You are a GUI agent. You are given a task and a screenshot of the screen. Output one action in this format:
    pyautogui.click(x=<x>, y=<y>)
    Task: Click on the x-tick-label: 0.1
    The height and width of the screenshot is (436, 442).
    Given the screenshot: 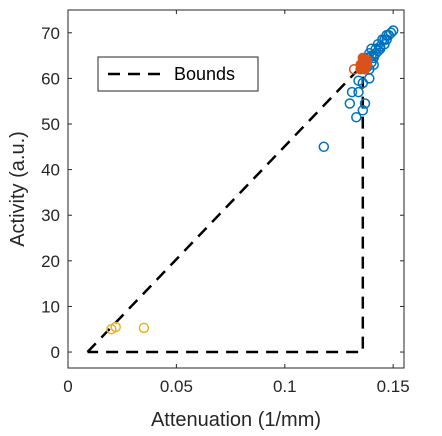 What is the action you would take?
    pyautogui.click(x=285, y=386)
    